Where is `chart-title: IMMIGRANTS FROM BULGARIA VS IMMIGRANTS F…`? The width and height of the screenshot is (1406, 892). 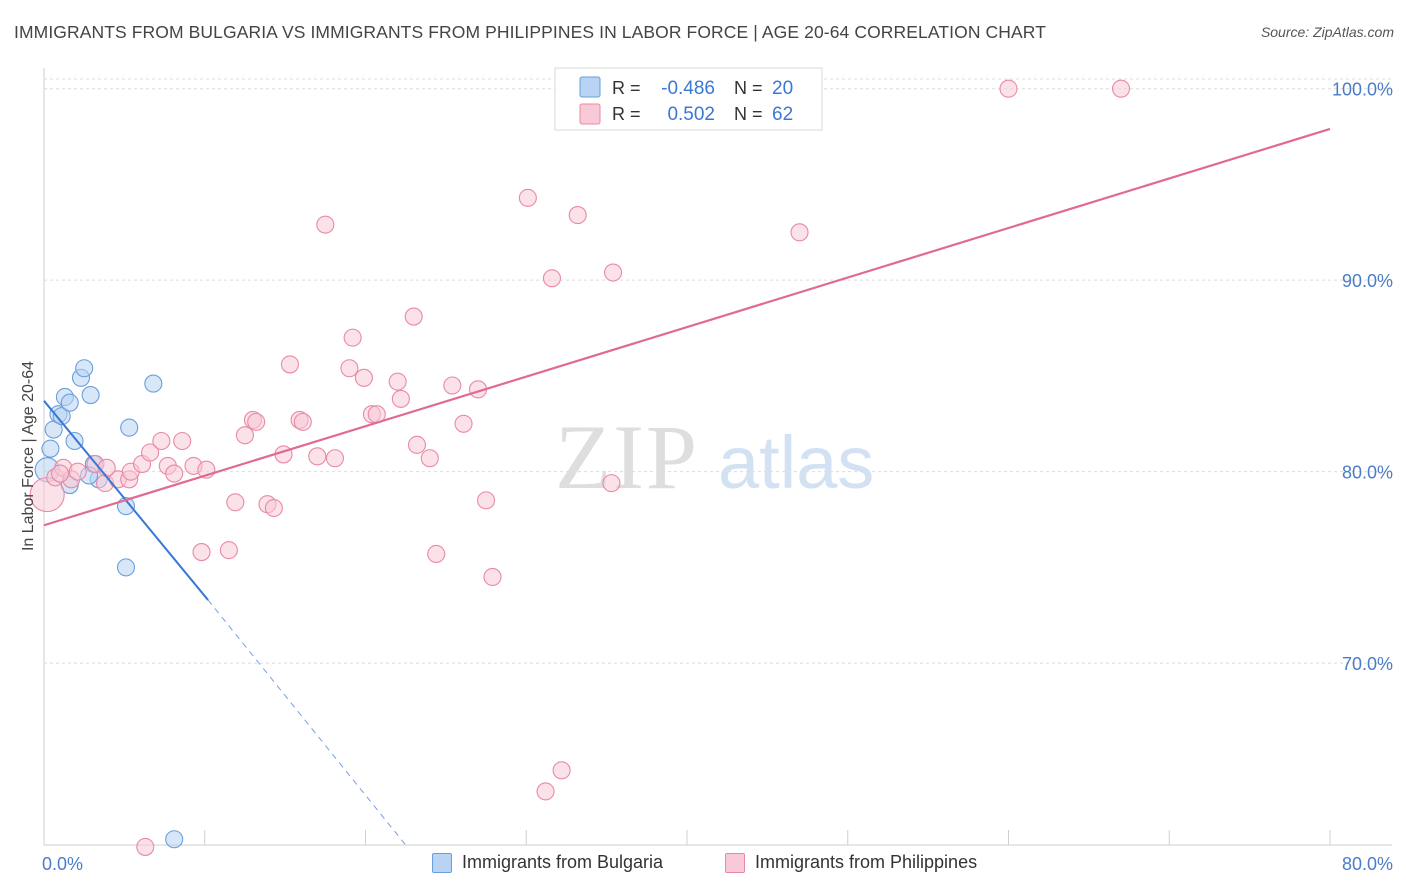 chart-title: IMMIGRANTS FROM BULGARIA VS IMMIGRANTS F… is located at coordinates (530, 32).